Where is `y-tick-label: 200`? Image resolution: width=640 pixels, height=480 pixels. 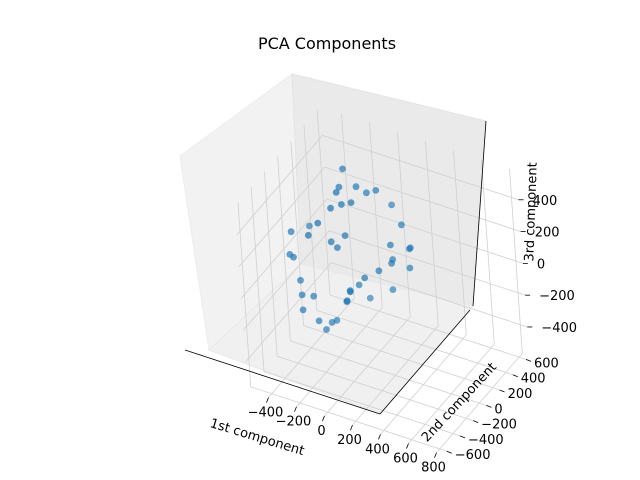 y-tick-label: 200 is located at coordinates (520, 394).